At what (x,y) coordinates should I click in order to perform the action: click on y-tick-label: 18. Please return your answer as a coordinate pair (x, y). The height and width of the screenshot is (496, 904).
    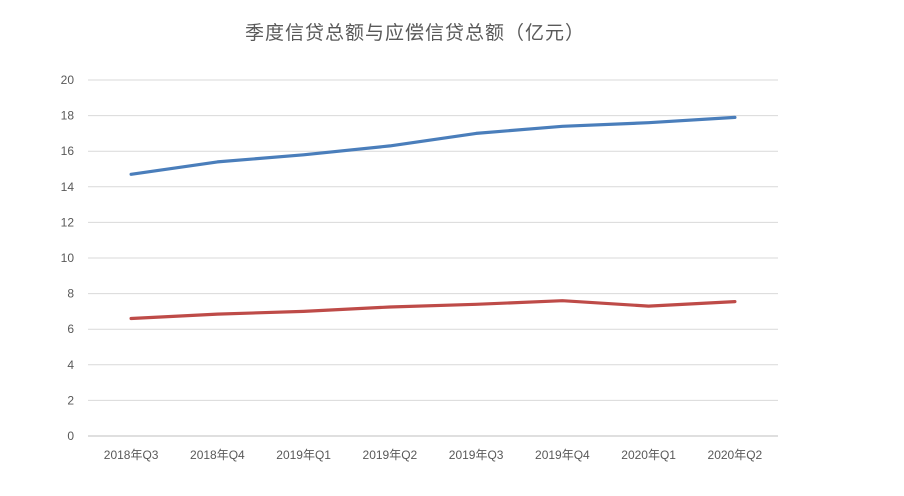
    Looking at the image, I should click on (68, 116).